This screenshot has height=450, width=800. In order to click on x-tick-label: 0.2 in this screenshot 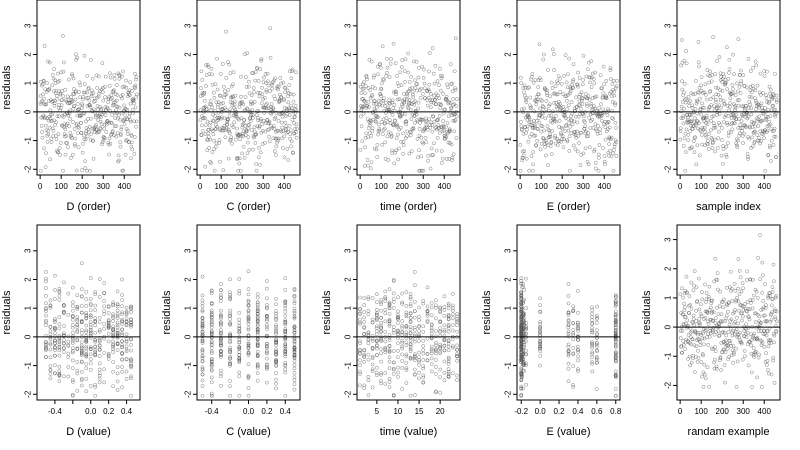, I will do `click(559, 411)`.